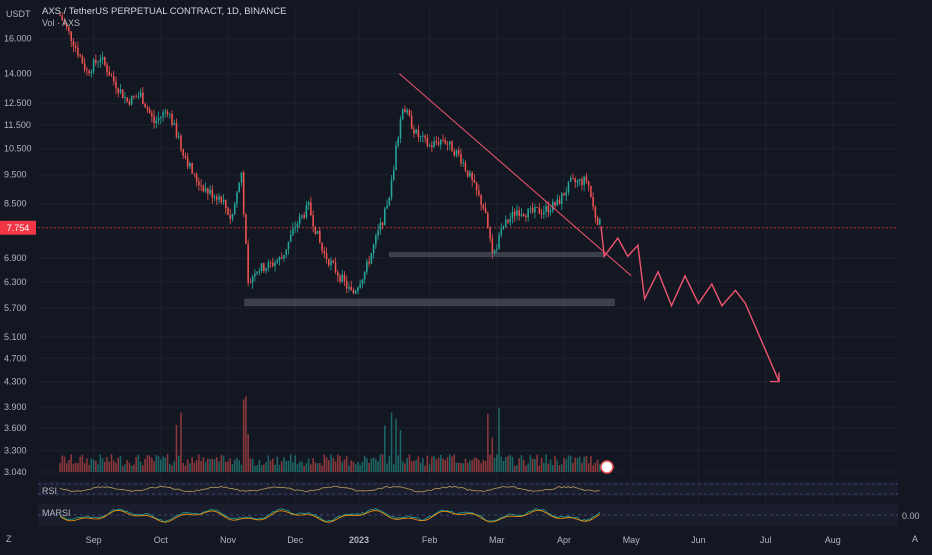 This screenshot has height=555, width=932. Describe the element at coordinates (295, 540) in the screenshot. I see `time-tick-label: Dec` at that location.